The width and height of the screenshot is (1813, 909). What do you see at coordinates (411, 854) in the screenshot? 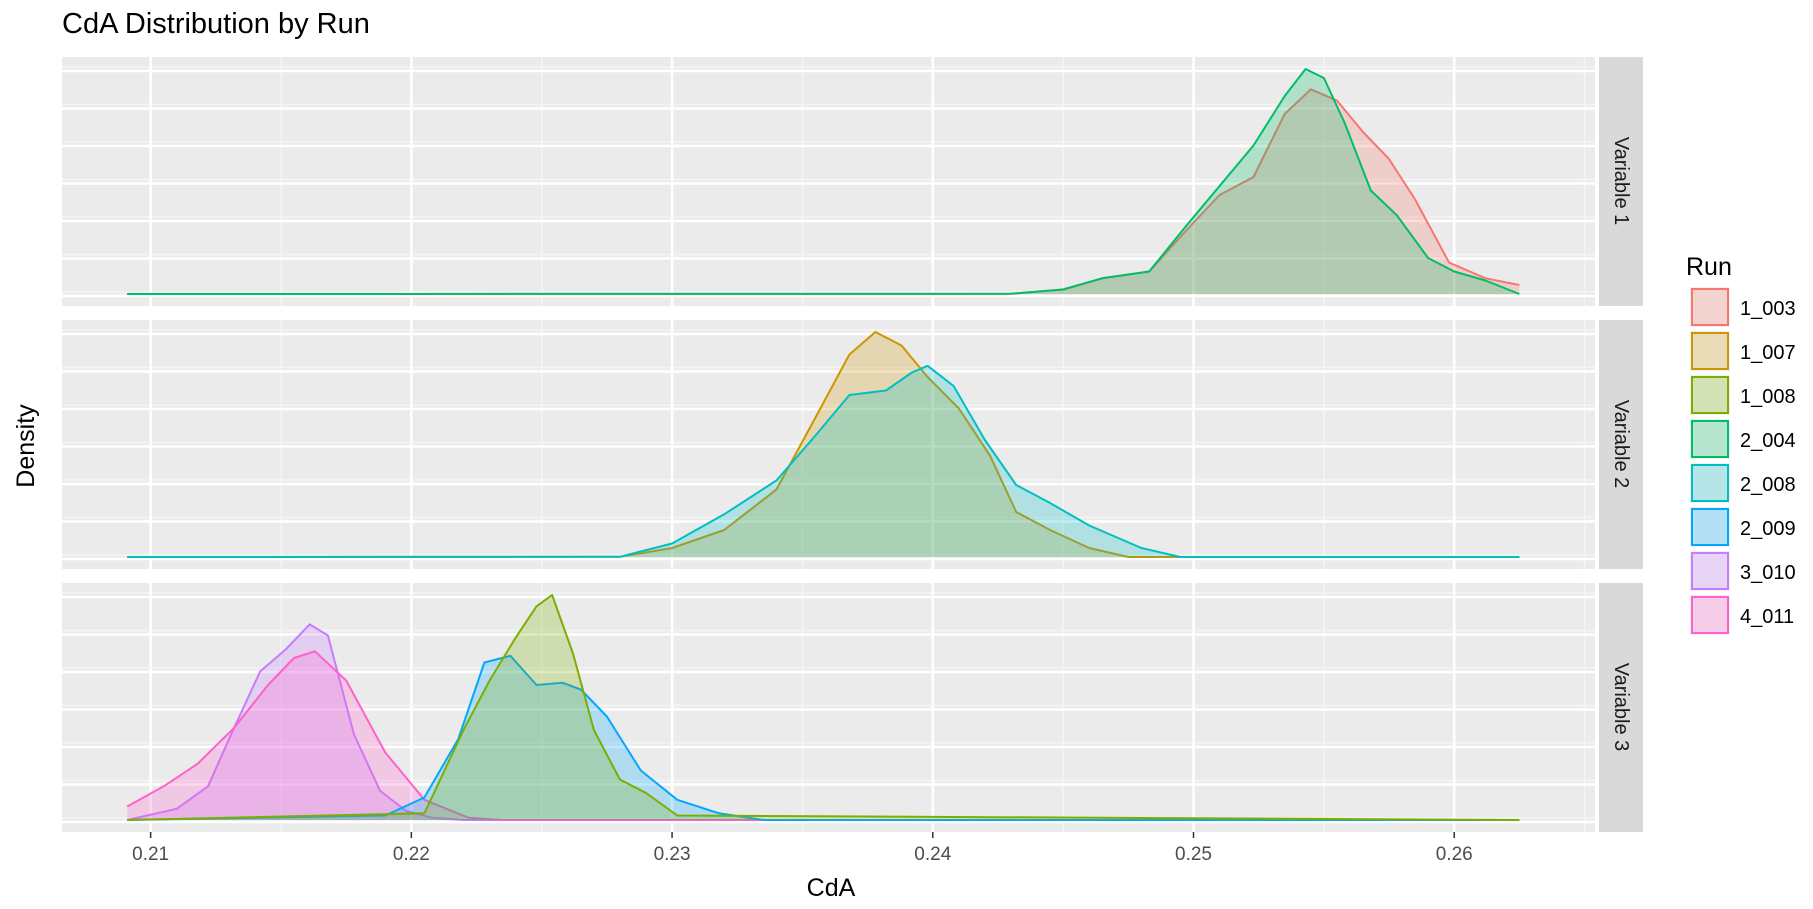
I see `x-tick-label: 0.22` at bounding box center [411, 854].